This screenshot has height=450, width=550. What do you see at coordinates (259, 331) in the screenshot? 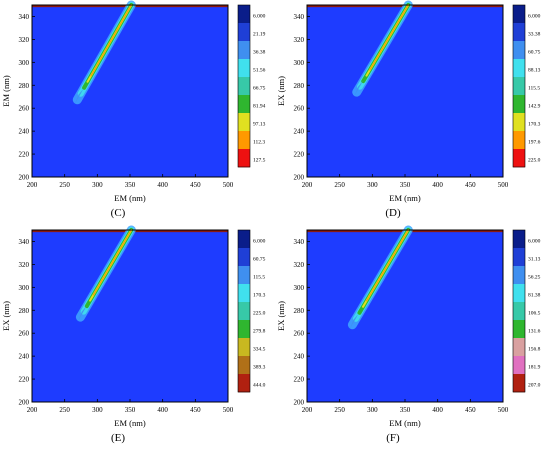
I see `colorbar-label: 279.8` at bounding box center [259, 331].